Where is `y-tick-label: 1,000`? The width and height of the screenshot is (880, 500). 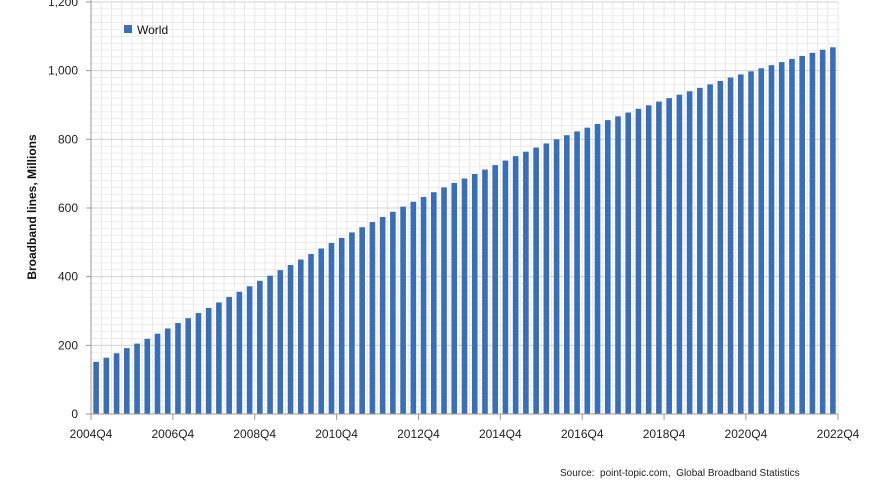
y-tick-label: 1,000 is located at coordinates (63, 71).